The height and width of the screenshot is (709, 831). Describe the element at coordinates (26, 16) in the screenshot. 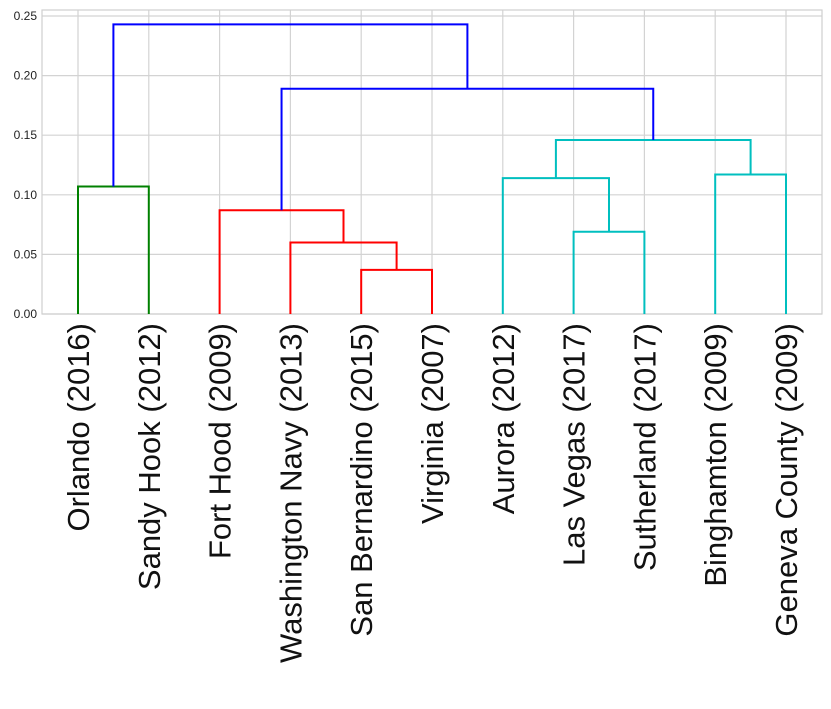

I see `y-tick-label: 0.25` at that location.